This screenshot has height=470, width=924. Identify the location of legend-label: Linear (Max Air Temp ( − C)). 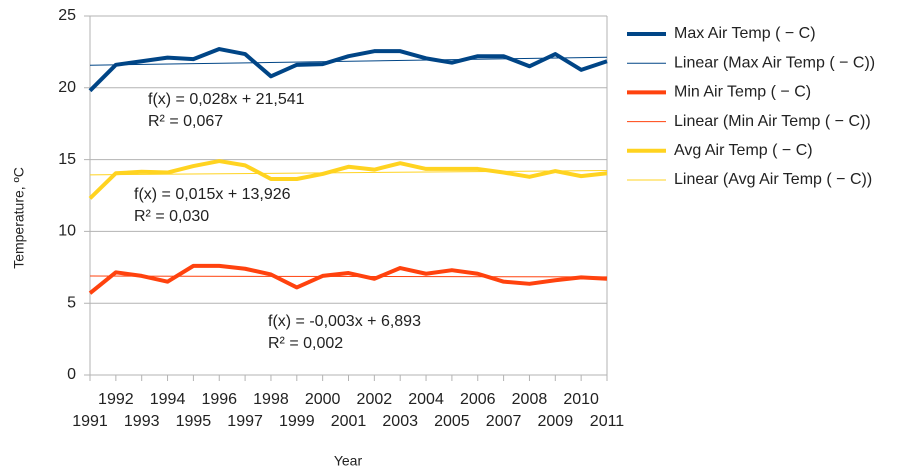
(774, 62).